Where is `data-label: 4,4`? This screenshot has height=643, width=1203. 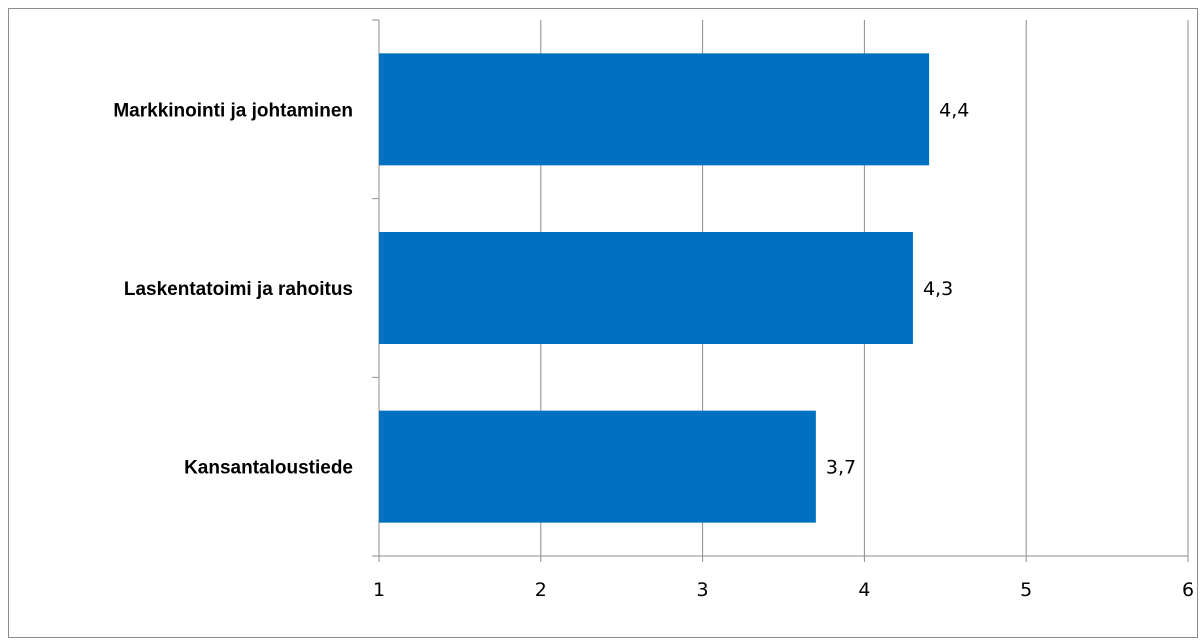 data-label: 4,4 is located at coordinates (954, 110).